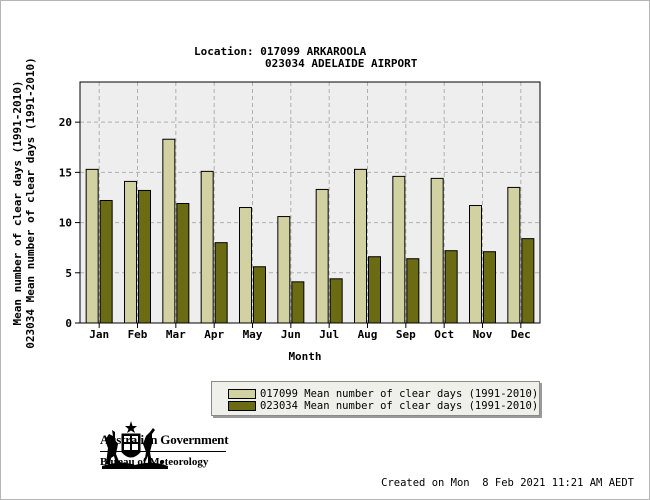 This screenshot has height=500, width=650. Describe the element at coordinates (483, 334) in the screenshot. I see `x-tick-label: Nov` at that location.